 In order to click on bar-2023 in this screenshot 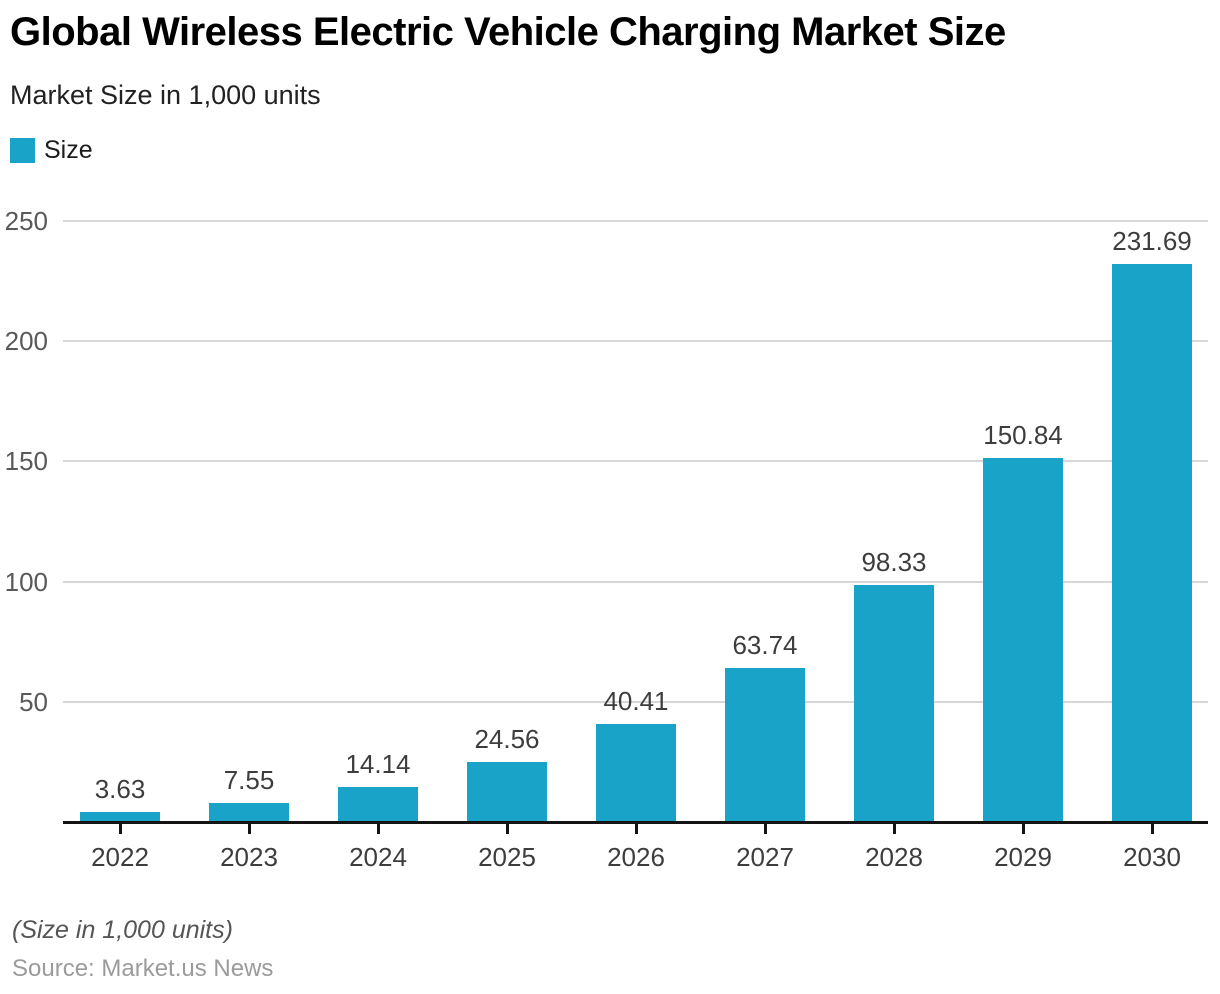, I will do `click(249, 812)`.